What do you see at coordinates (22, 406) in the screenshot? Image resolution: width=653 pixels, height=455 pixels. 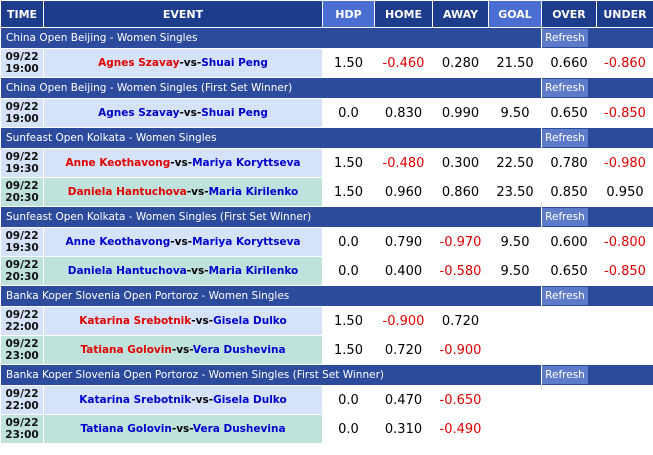 I see `match-time: 22:00` at bounding box center [22, 406].